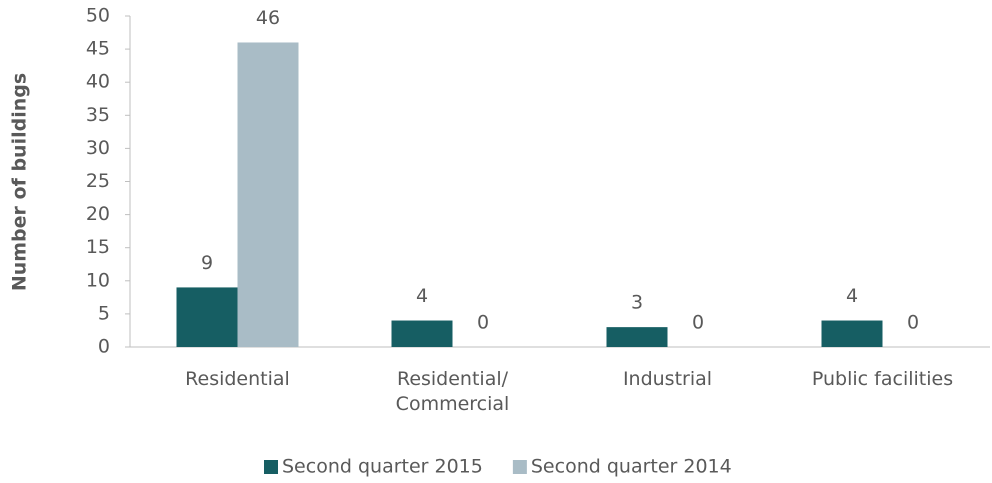 The width and height of the screenshot is (992, 483). What do you see at coordinates (453, 391) in the screenshot?
I see `x-tick-label: Residential/Commercial` at bounding box center [453, 391].